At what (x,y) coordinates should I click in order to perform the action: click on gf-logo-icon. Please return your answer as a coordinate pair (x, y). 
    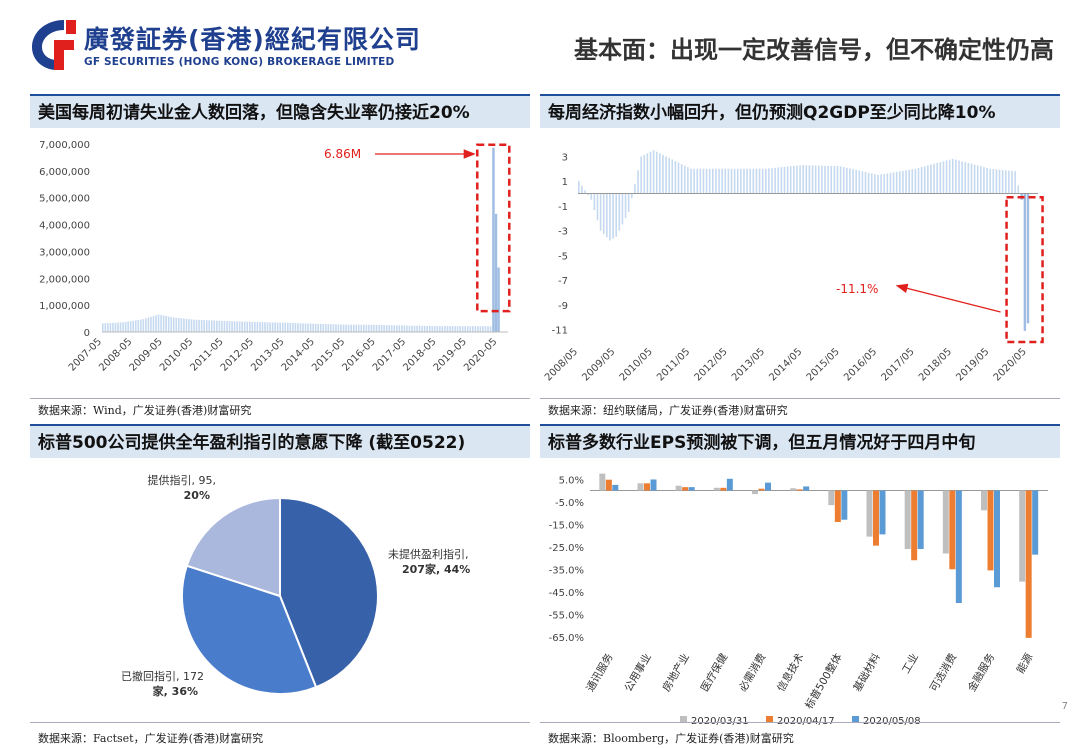
    Looking at the image, I should click on (54, 45).